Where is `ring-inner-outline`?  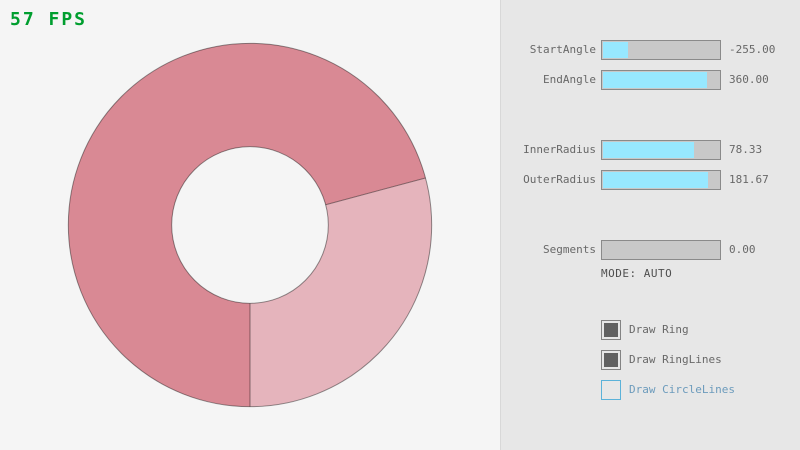
ring-inner-outline is located at coordinates (250, 225).